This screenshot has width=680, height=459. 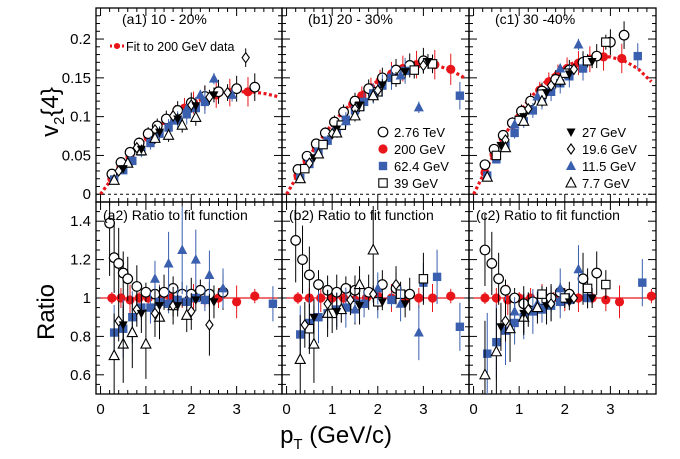 I want to click on legend-marker-triangle-blue, so click(x=571, y=165).